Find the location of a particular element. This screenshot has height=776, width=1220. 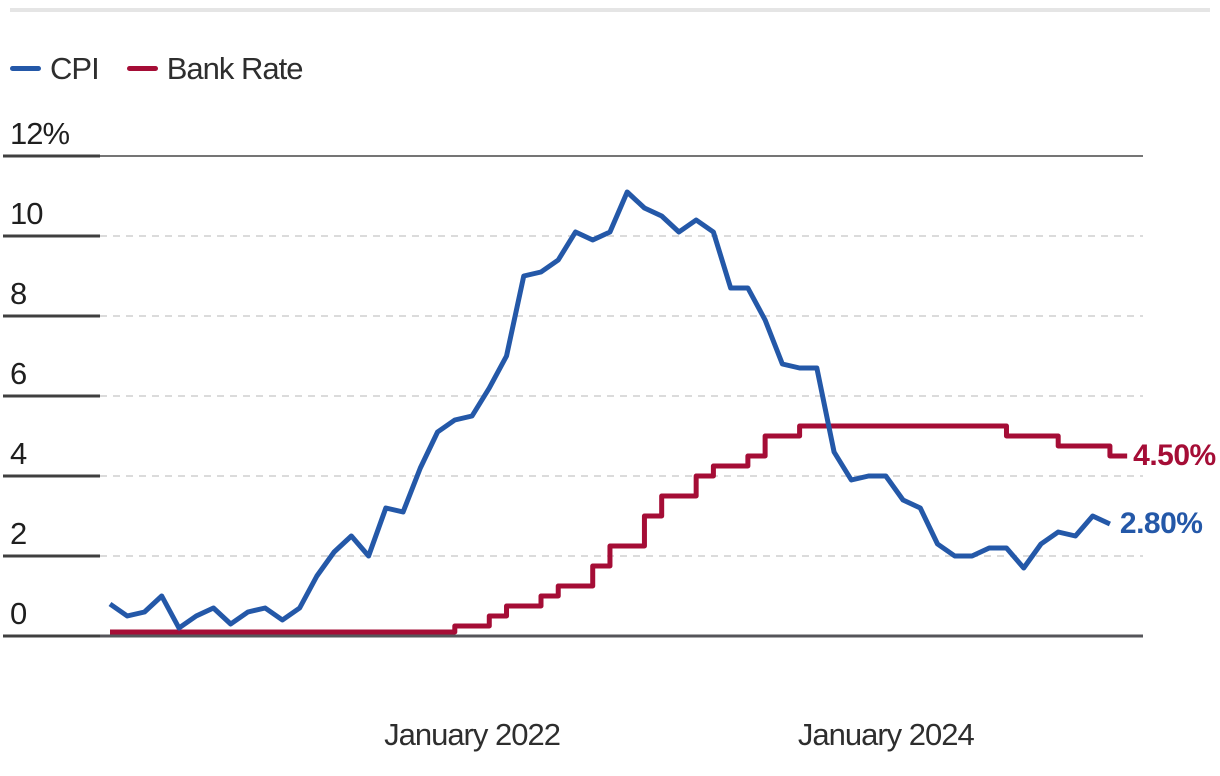

top-divider is located at coordinates (610, 10).